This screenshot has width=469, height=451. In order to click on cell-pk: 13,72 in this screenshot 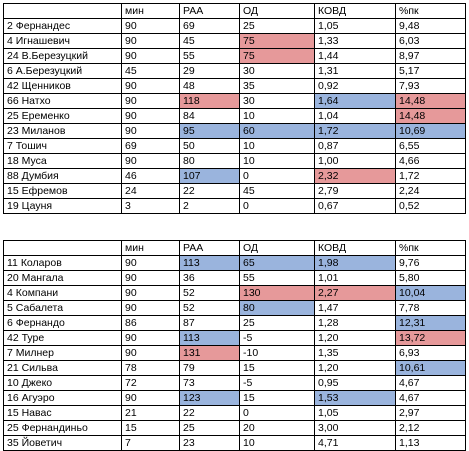, I will do `click(430, 338)`.